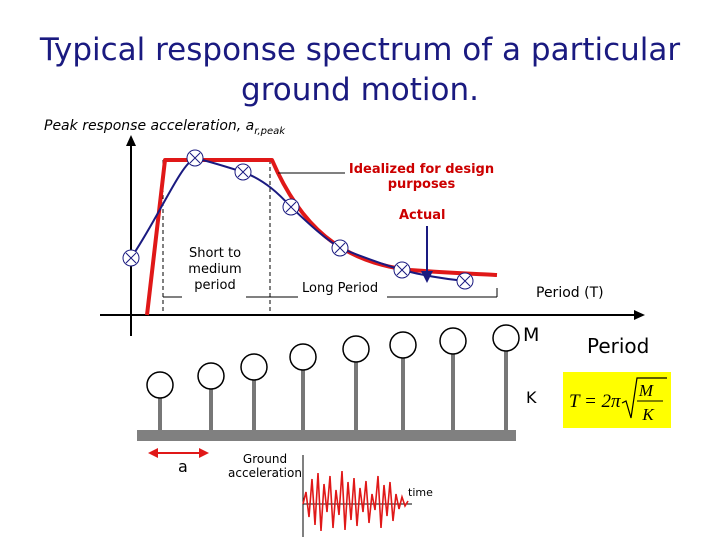 Image resolution: width=720 pixels, height=540 pixels. What do you see at coordinates (215, 253) in the screenshot?
I see `short-period-line-1: Short to` at bounding box center [215, 253].